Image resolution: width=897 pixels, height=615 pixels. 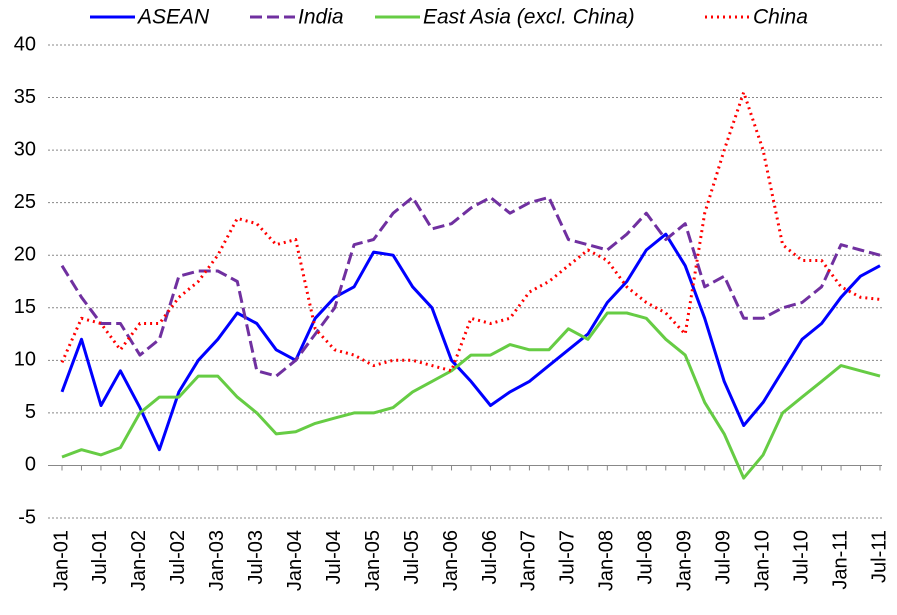 What do you see at coordinates (840, 560) in the screenshot?
I see `x-tick-label: Jan-11` at bounding box center [840, 560].